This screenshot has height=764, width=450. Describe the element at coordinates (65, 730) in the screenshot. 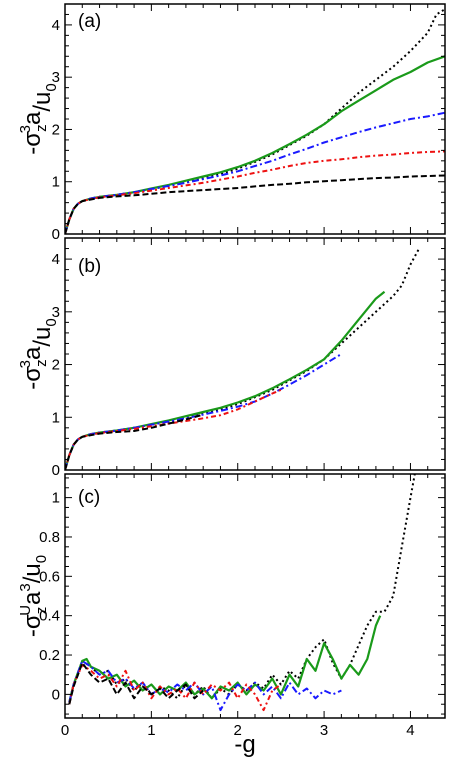

I see `x-tick-label: 0` at that location.